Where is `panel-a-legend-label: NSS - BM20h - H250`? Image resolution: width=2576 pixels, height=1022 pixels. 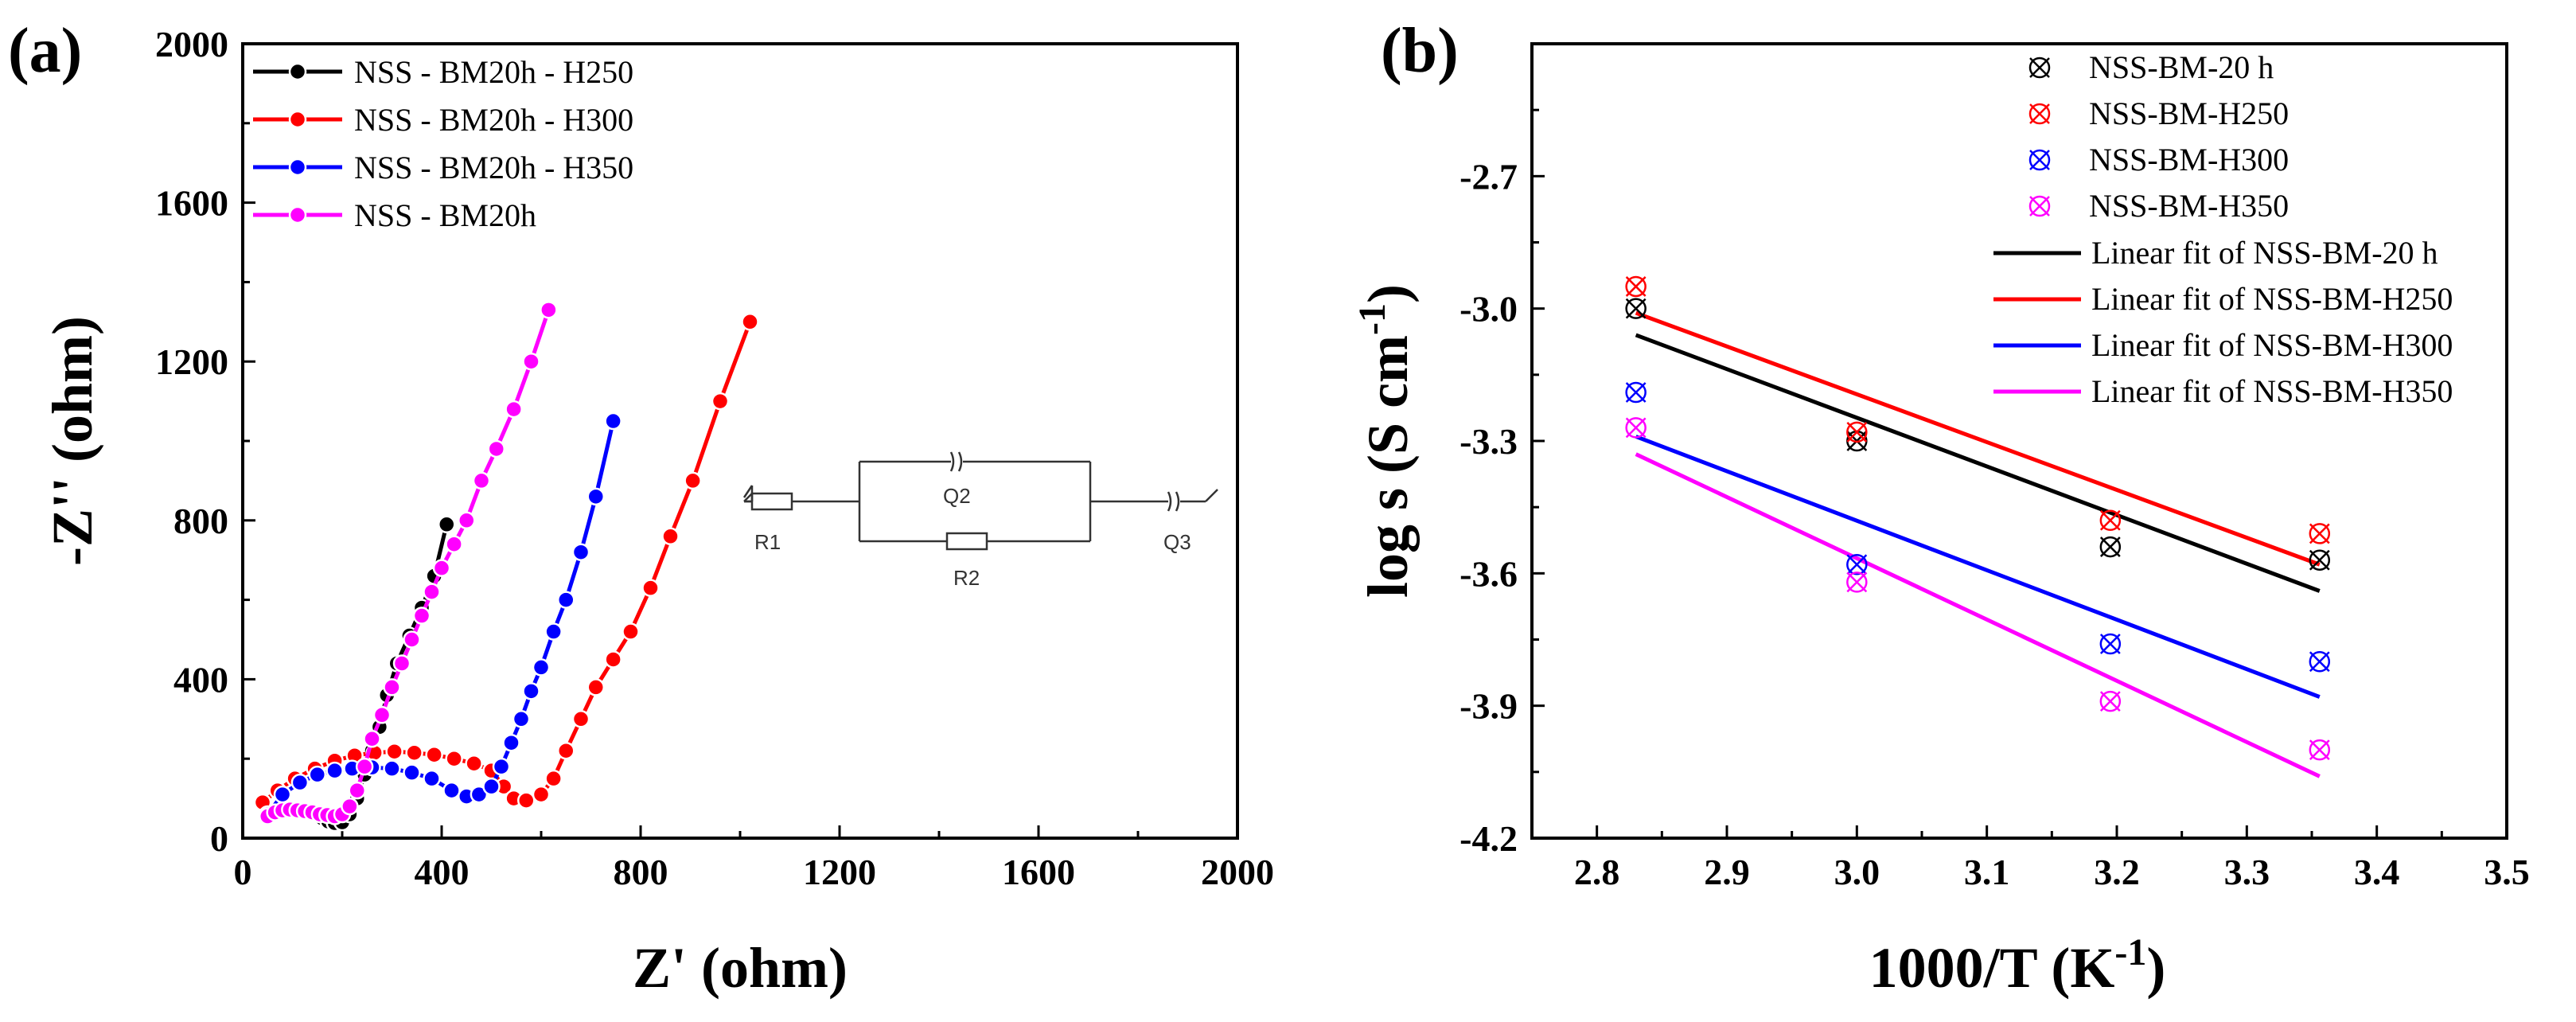
panel-a-legend-label: NSS - BM20h - H250 is located at coordinates (493, 72).